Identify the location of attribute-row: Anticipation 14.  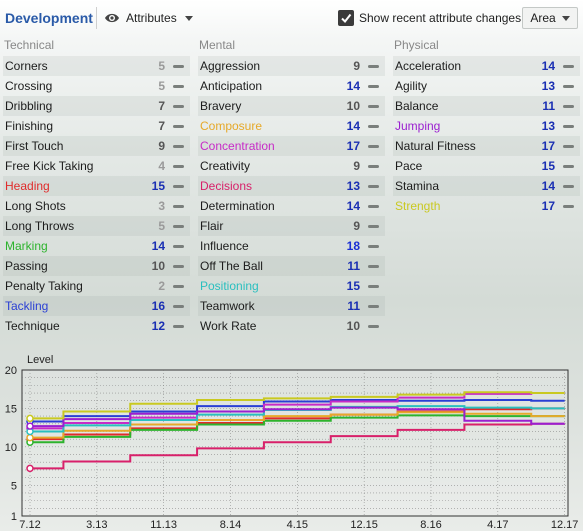
(291, 86).